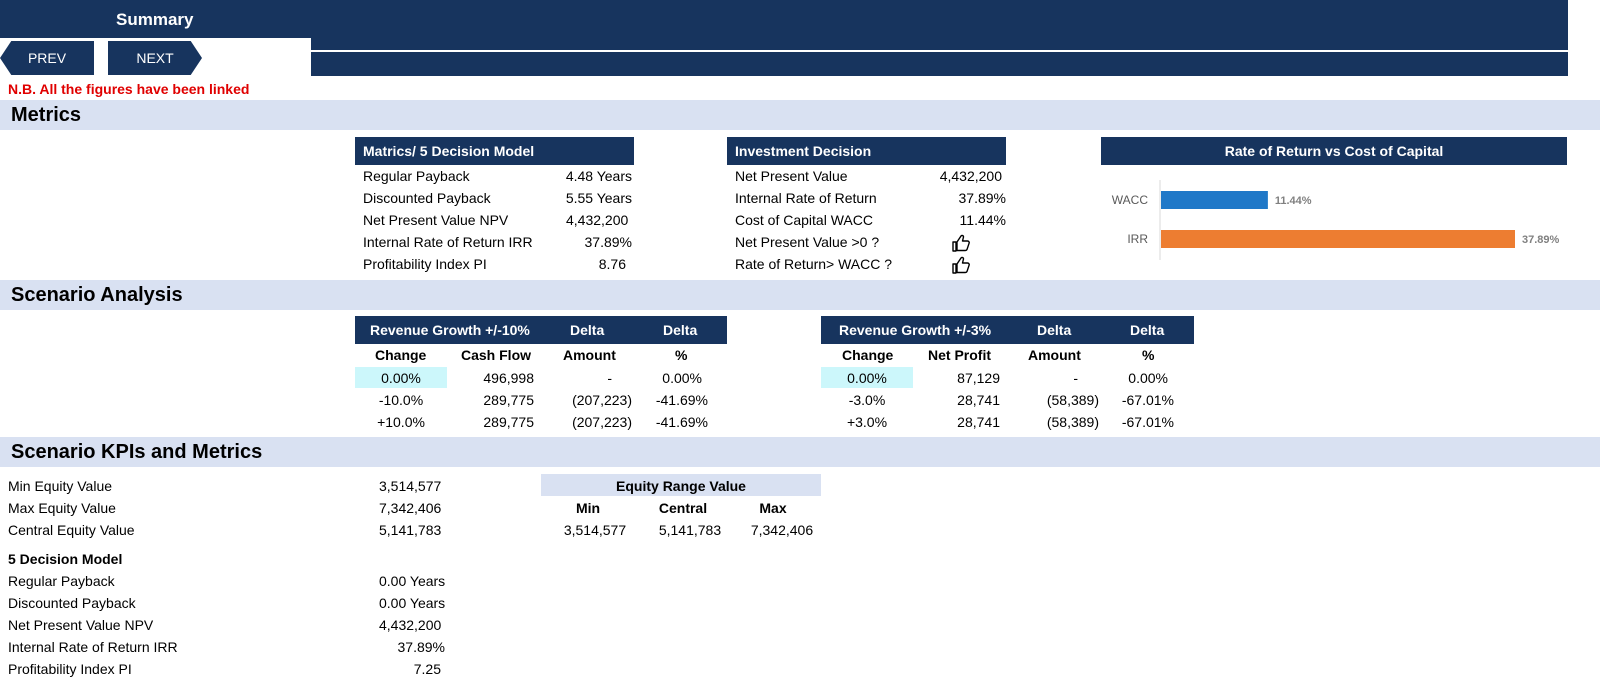 The width and height of the screenshot is (1600, 694). Describe the element at coordinates (1334, 151) in the screenshot. I see `chart-title: Rate of Return vs Cost of Capital` at that location.